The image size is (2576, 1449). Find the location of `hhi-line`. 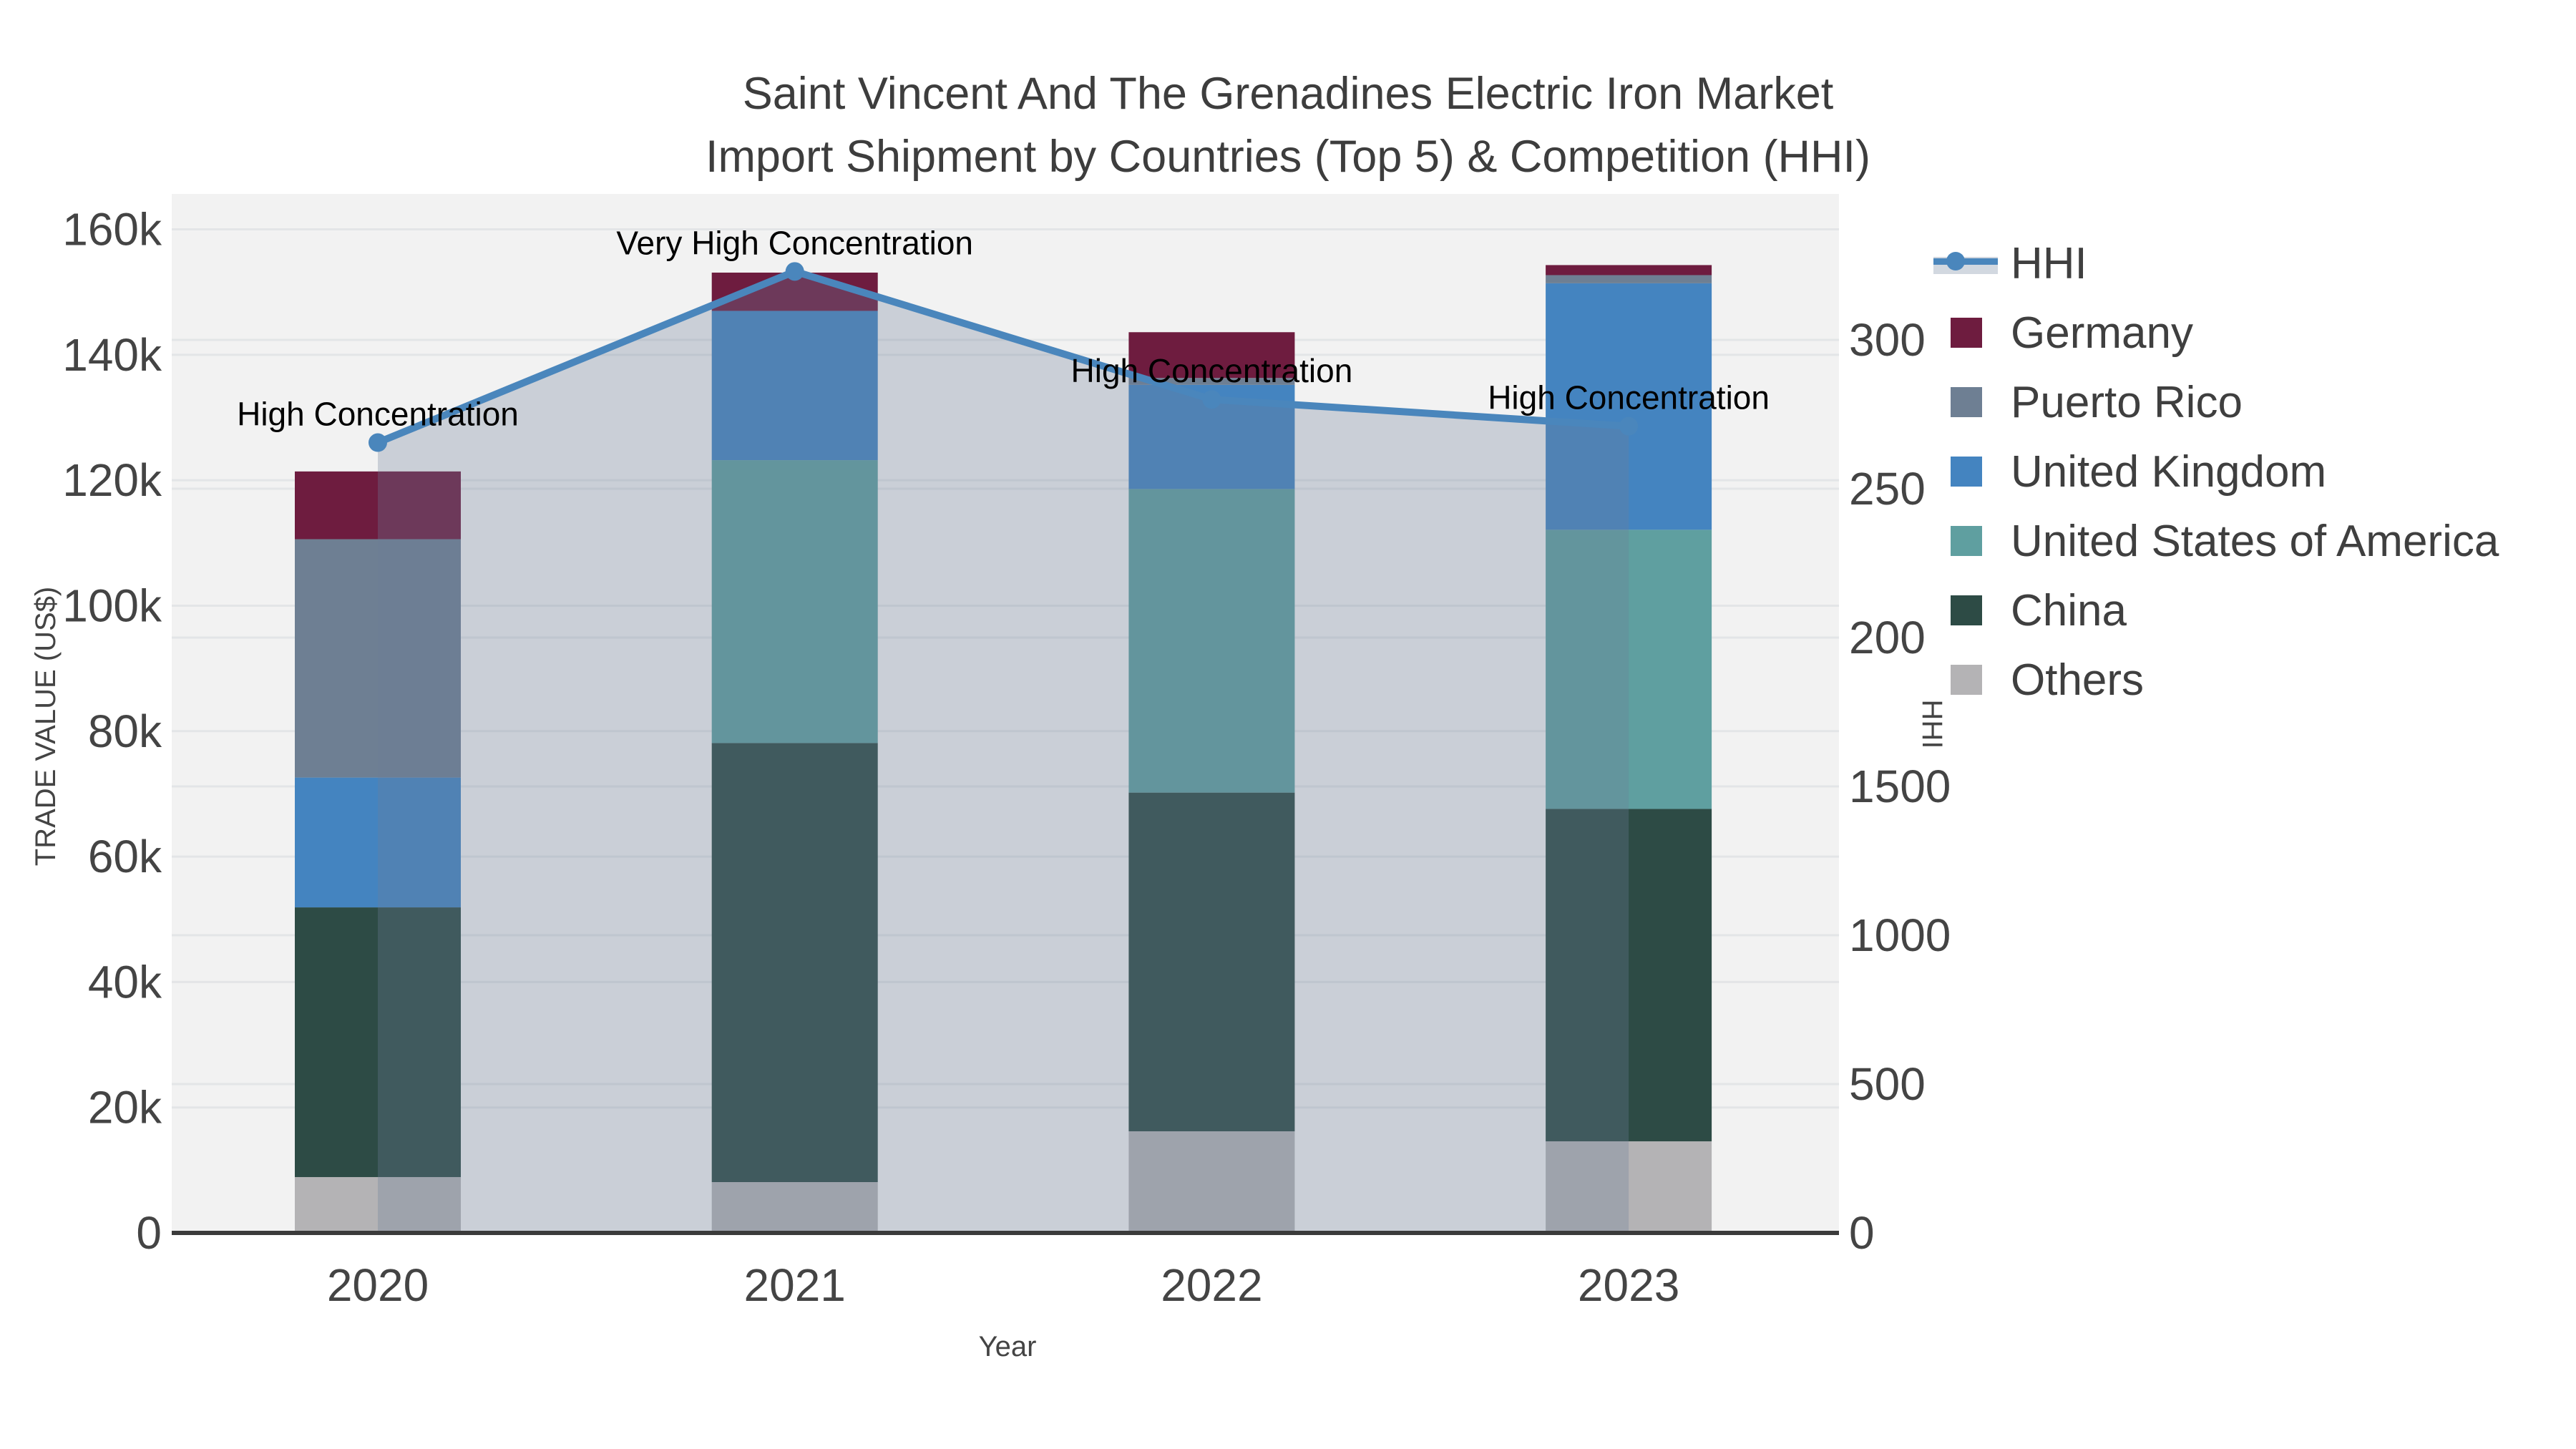

hhi-line is located at coordinates (1002, 357).